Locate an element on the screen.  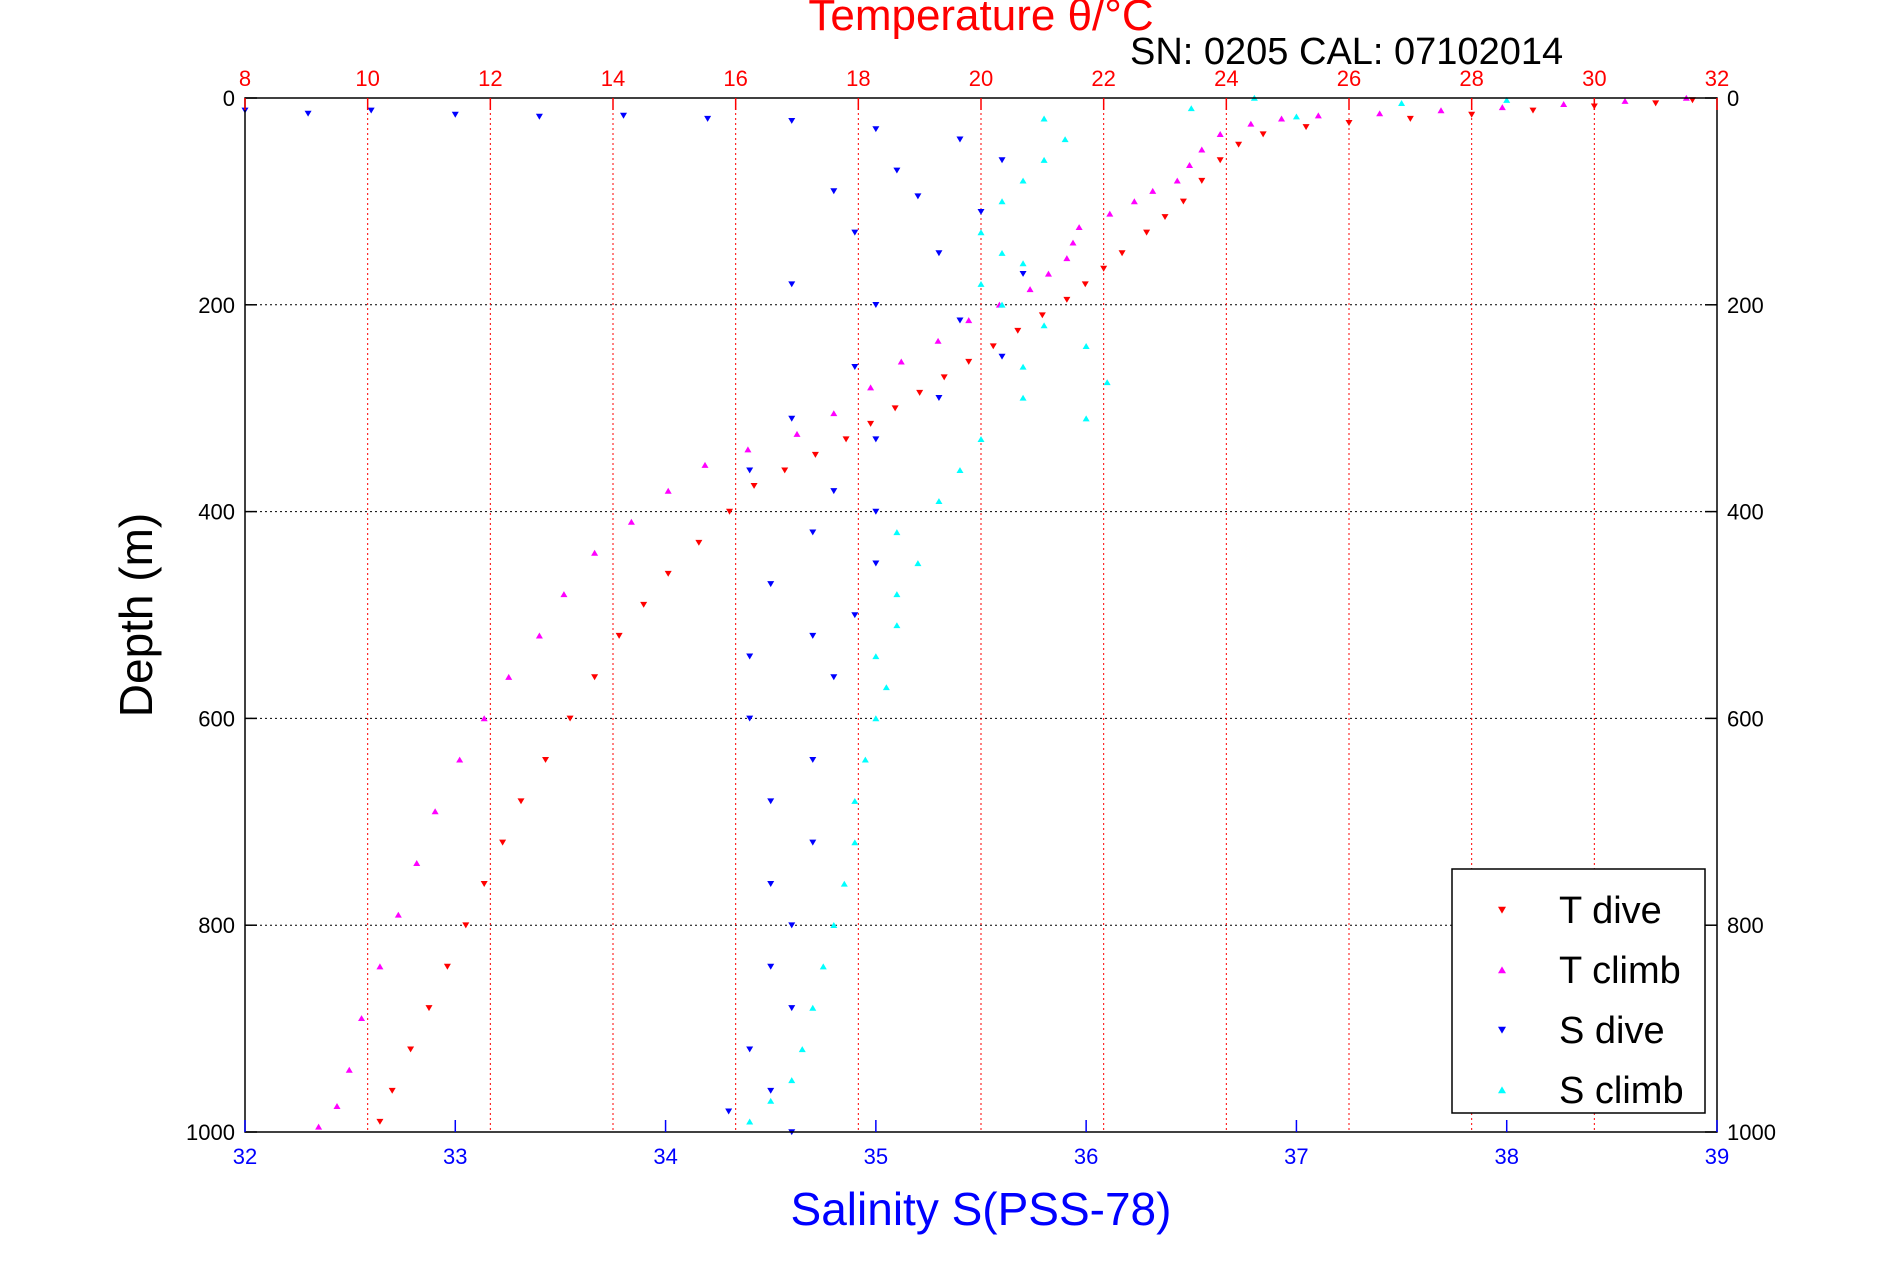
x-bottom-tick-label: 34 is located at coordinates (665, 1156).